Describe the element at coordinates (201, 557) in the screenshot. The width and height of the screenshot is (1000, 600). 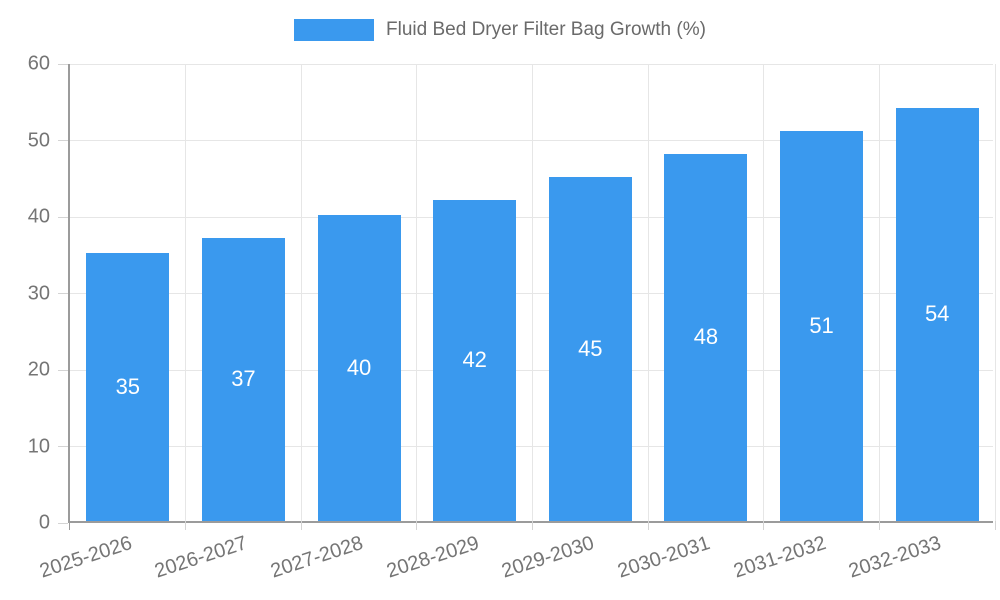
I see `x-tick-label: 2026-2027` at that location.